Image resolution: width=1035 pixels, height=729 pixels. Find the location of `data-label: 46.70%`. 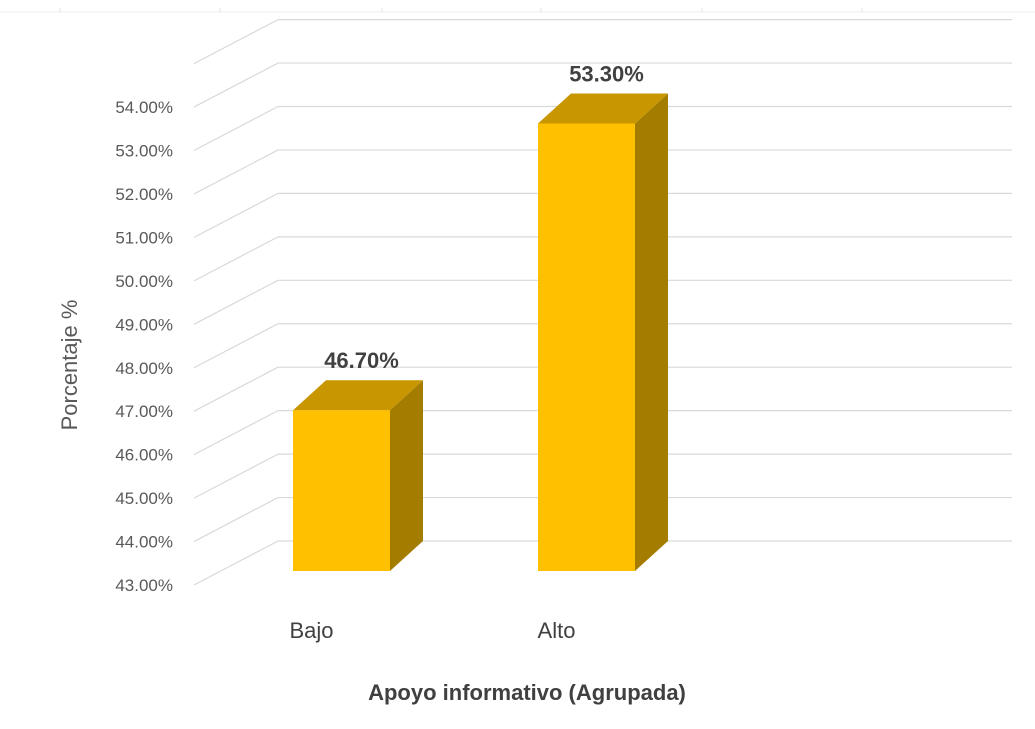

data-label: 46.70% is located at coordinates (361, 360).